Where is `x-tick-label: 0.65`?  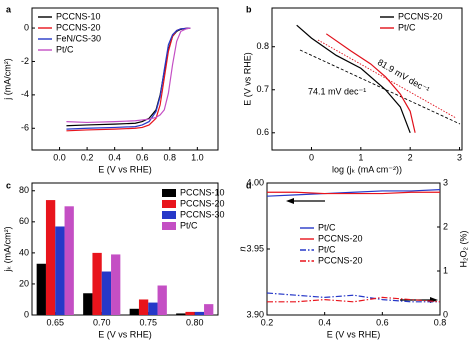 x-tick-label: 0.65 is located at coordinates (55, 322).